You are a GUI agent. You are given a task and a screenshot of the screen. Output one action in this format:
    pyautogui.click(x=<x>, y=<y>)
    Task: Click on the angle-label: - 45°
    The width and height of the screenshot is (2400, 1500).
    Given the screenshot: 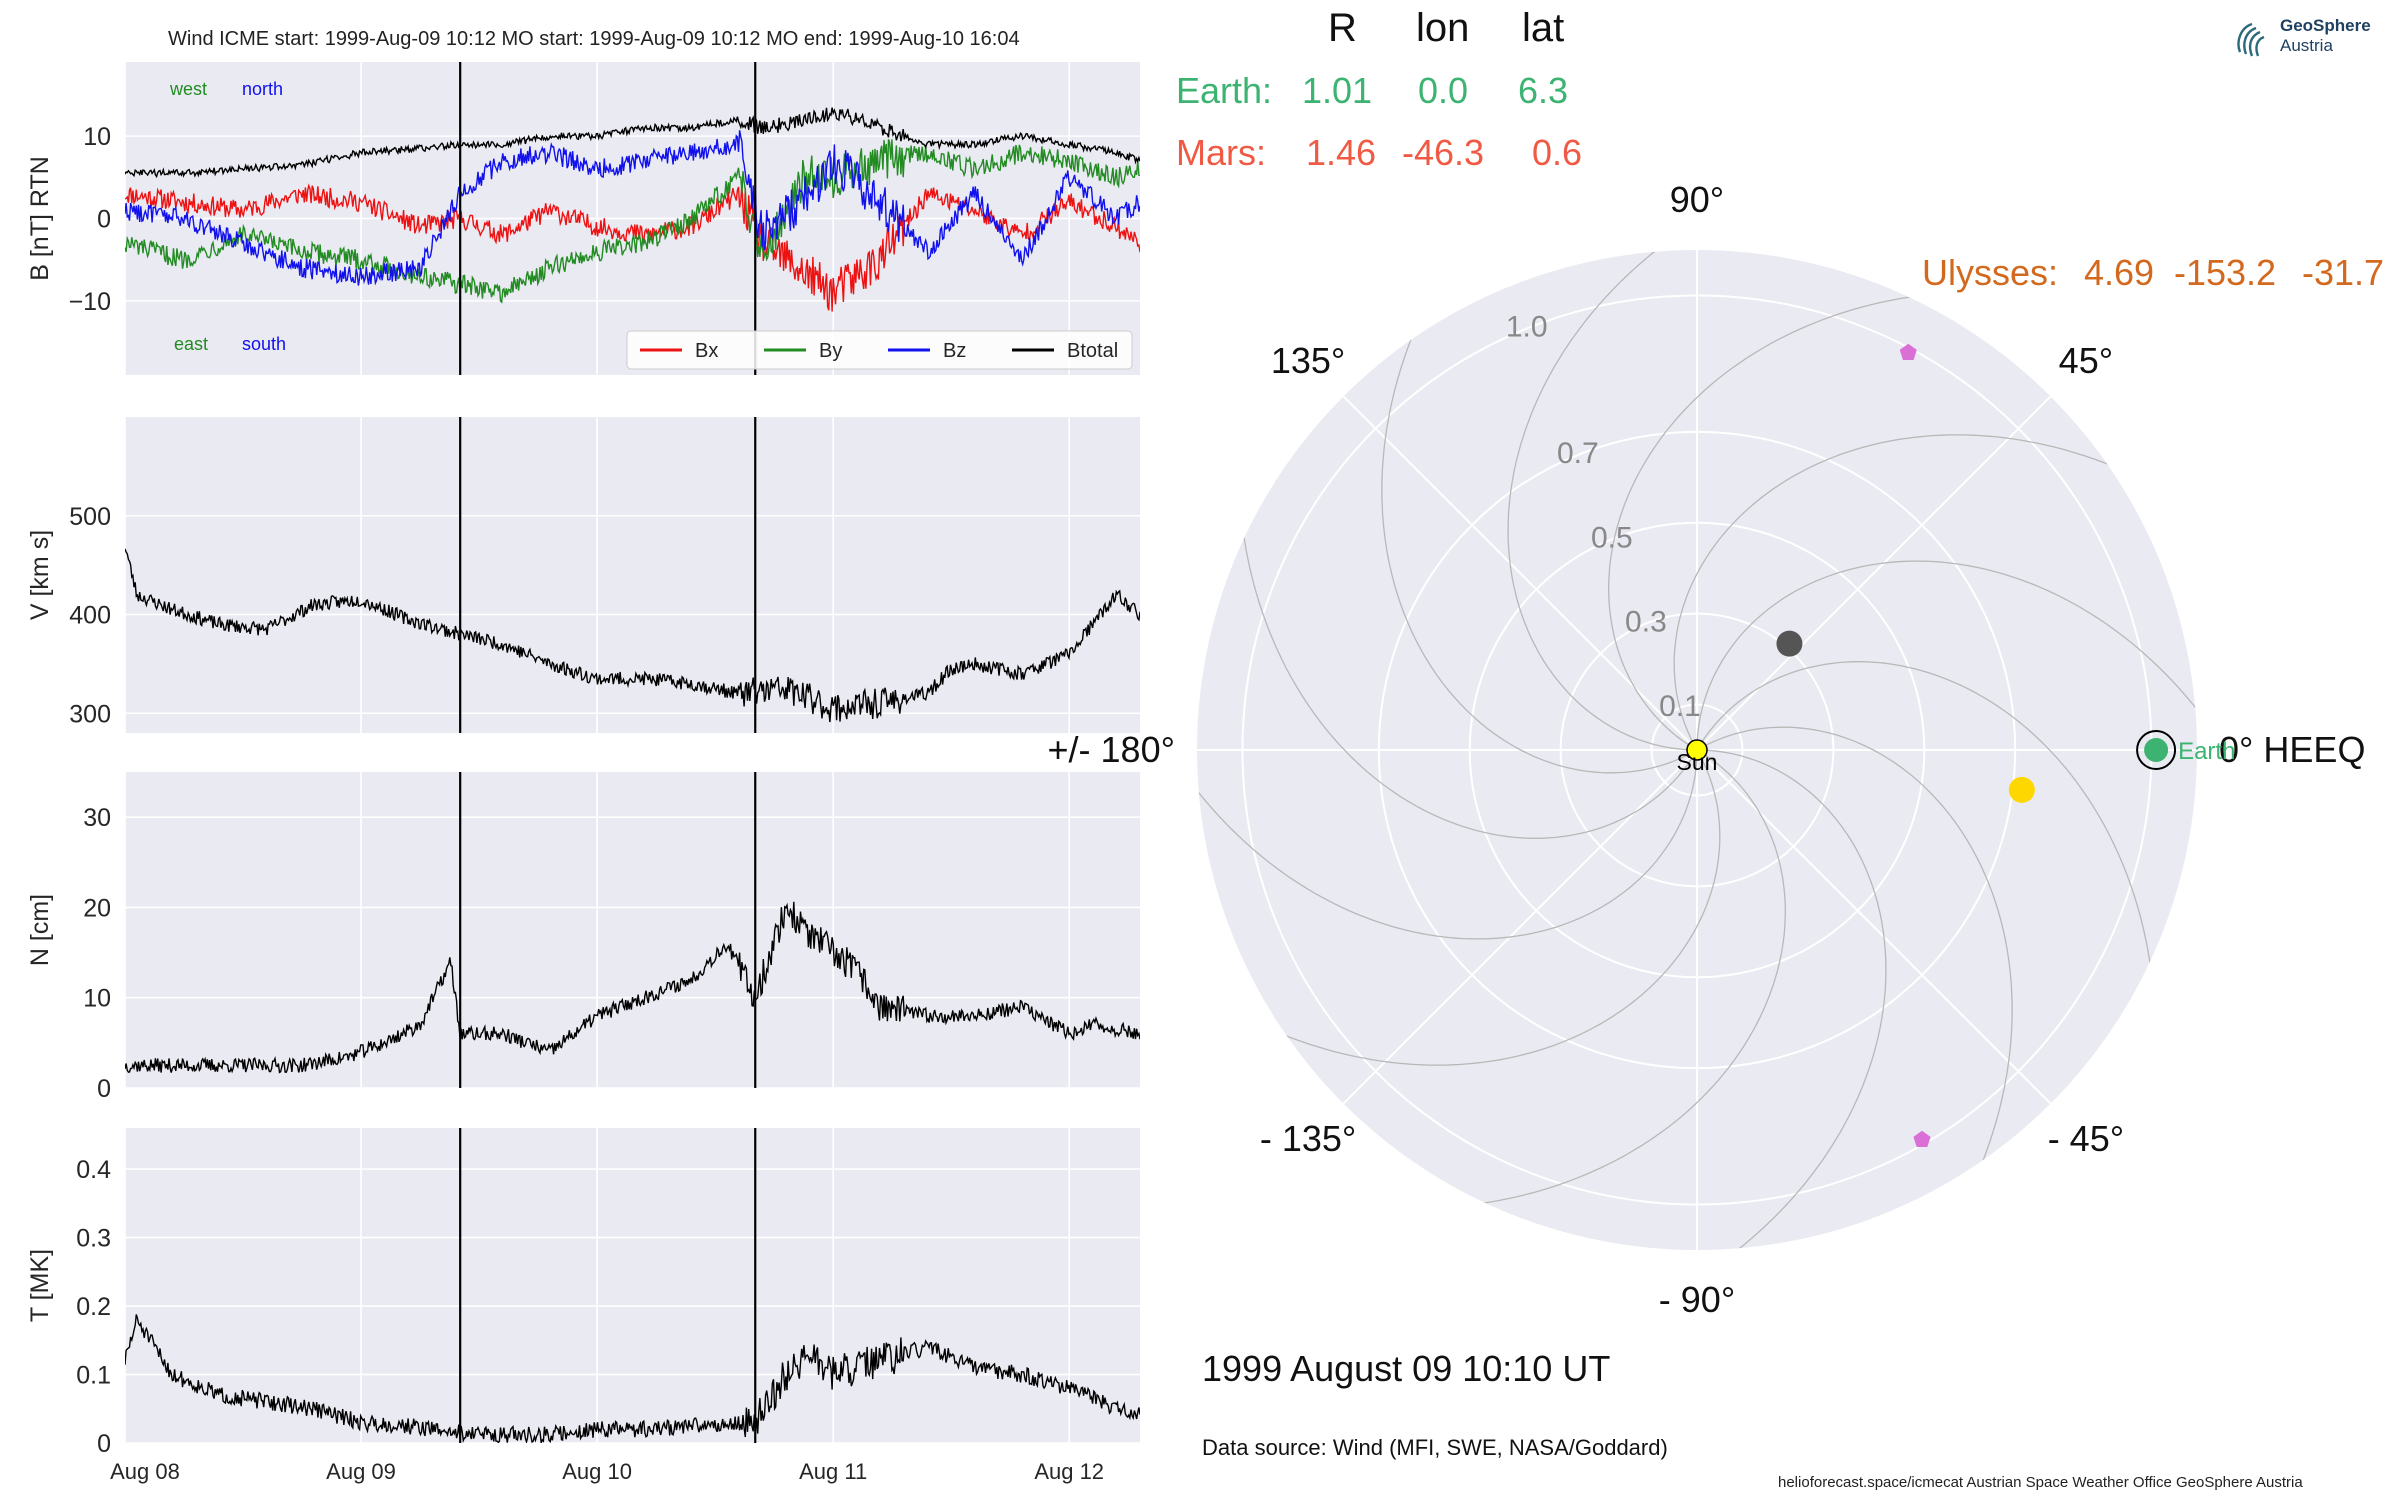 What is the action you would take?
    pyautogui.click(x=2086, y=1138)
    